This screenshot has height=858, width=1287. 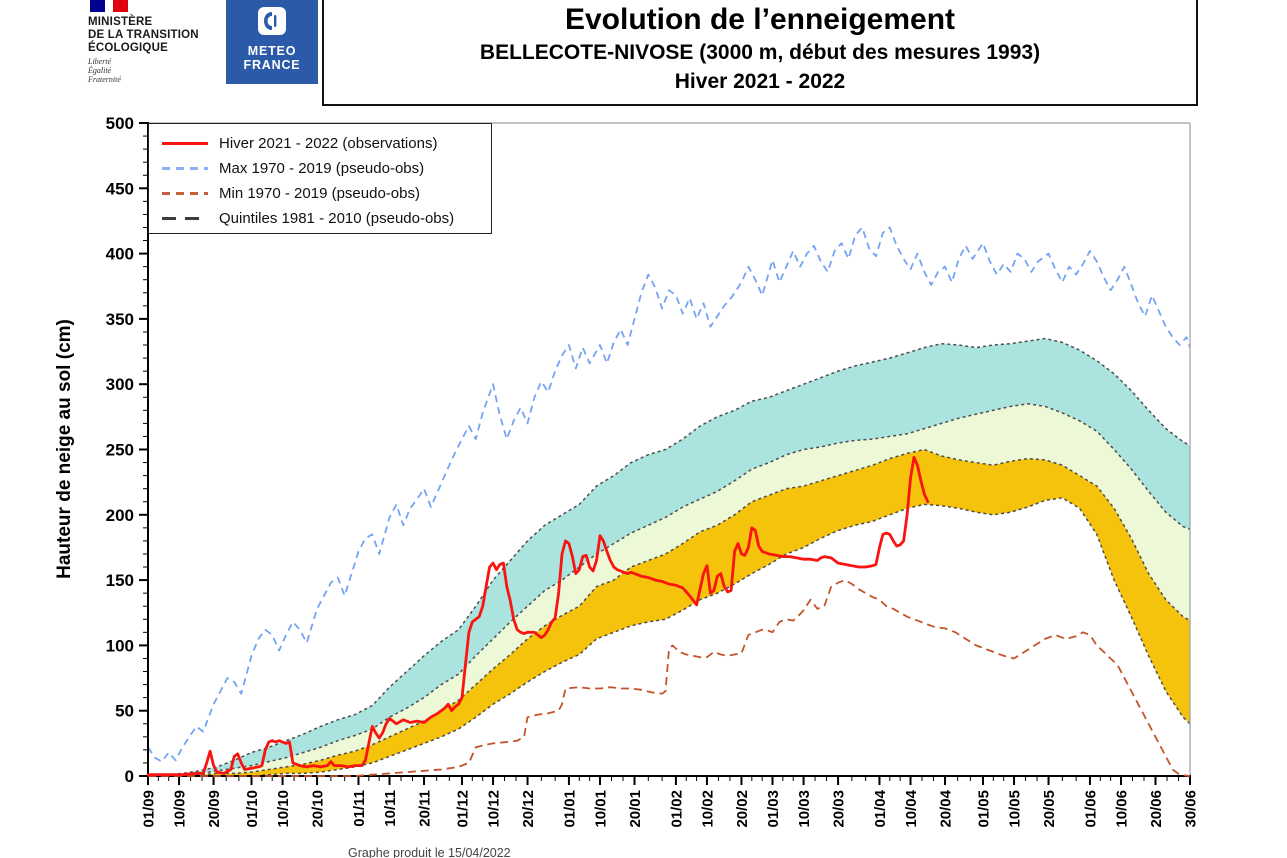 I want to click on x-tick-label: 01/04, so click(x=880, y=808).